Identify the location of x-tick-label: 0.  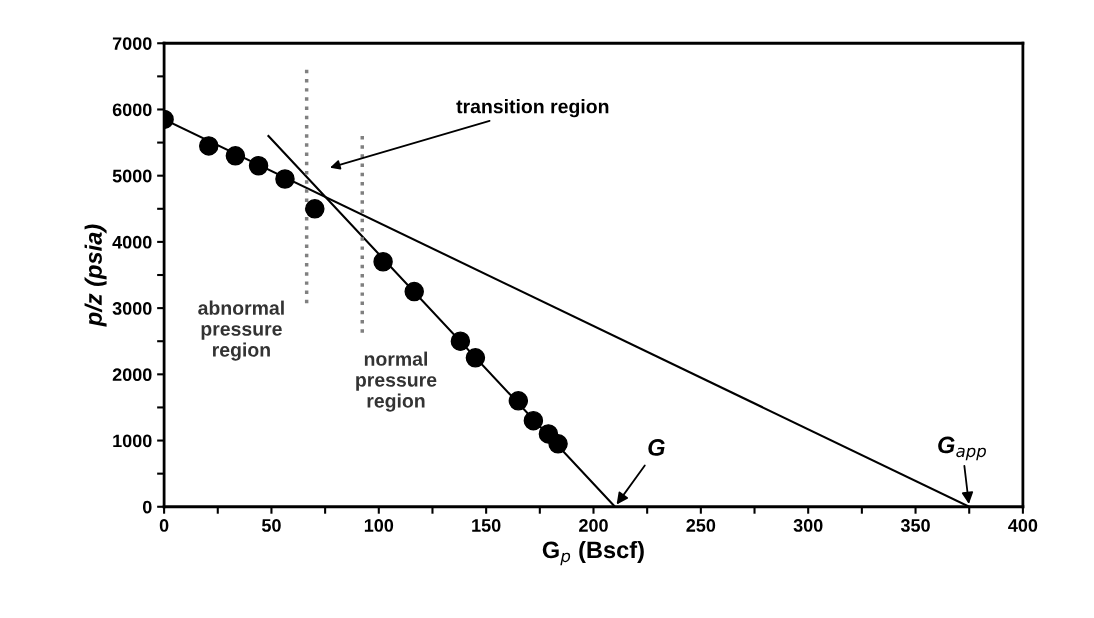
(164, 525).